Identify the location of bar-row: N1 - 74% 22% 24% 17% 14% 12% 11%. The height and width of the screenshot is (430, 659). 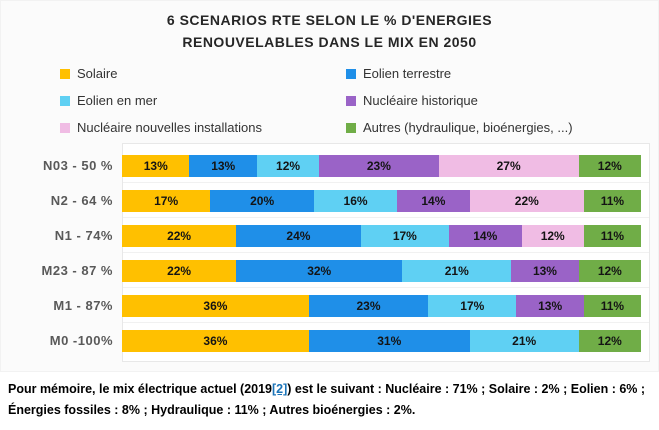
(329, 236).